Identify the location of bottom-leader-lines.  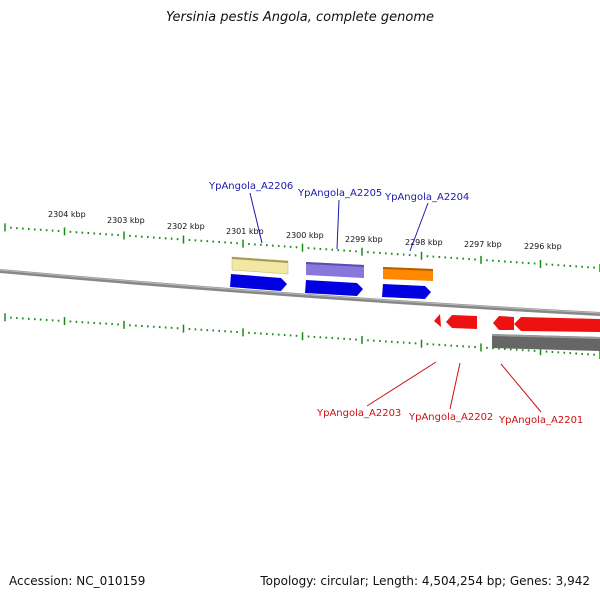
(454, 387).